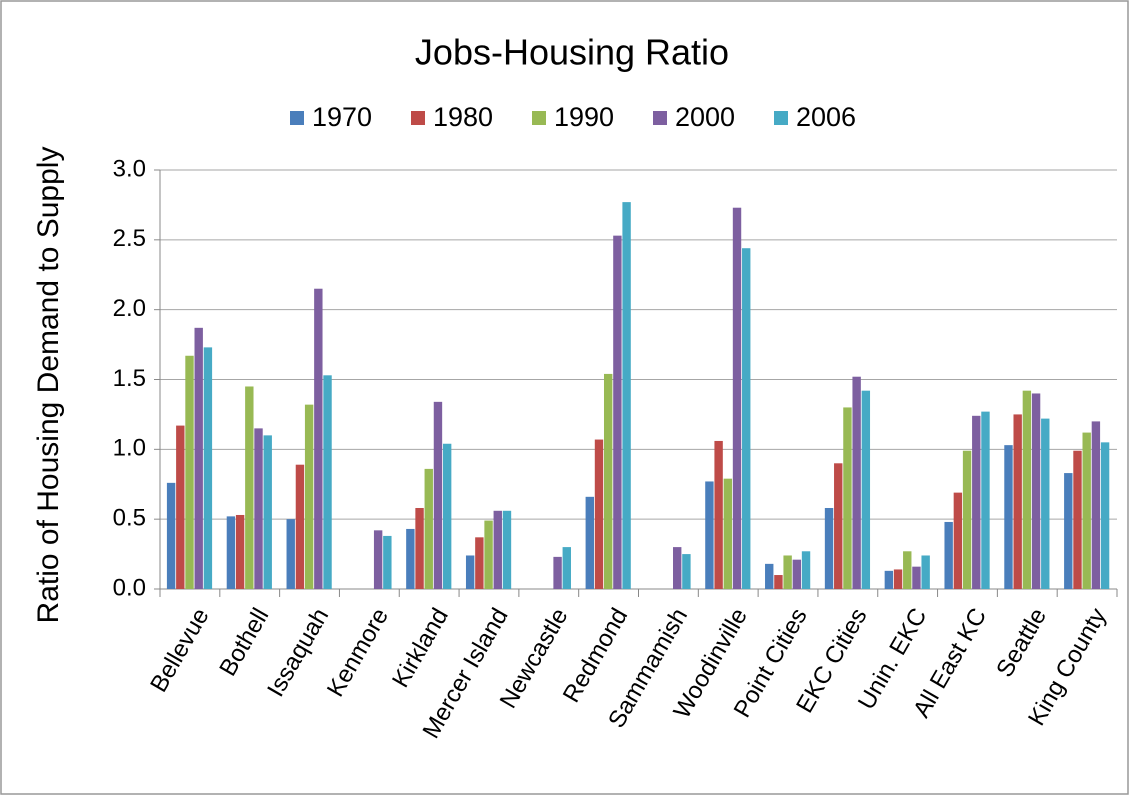 This screenshot has height=795, width=1129. I want to click on legend-label: 1990, so click(584, 117).